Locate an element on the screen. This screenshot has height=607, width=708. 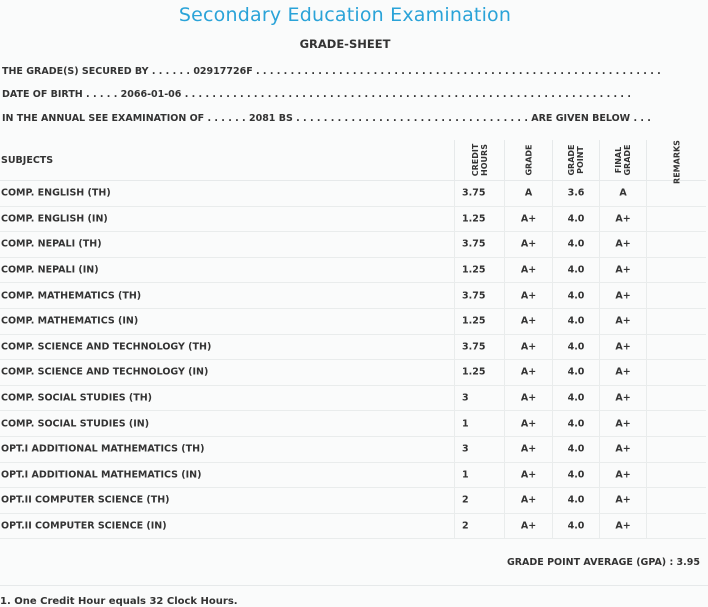
grade-point-header: GRADE POINT is located at coordinates (576, 159).